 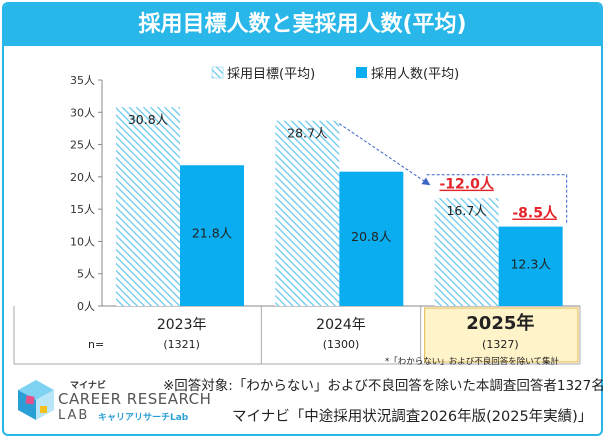 I want to click on category-label: 2023年, so click(x=182, y=325).